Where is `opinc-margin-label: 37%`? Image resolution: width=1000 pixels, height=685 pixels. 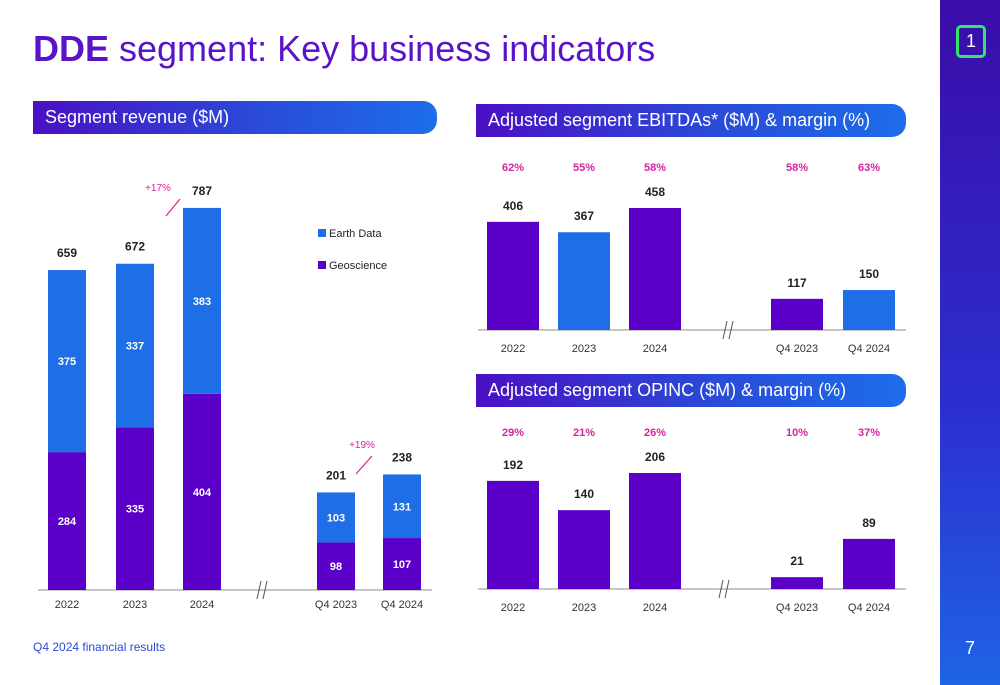 opinc-margin-label: 37% is located at coordinates (869, 433).